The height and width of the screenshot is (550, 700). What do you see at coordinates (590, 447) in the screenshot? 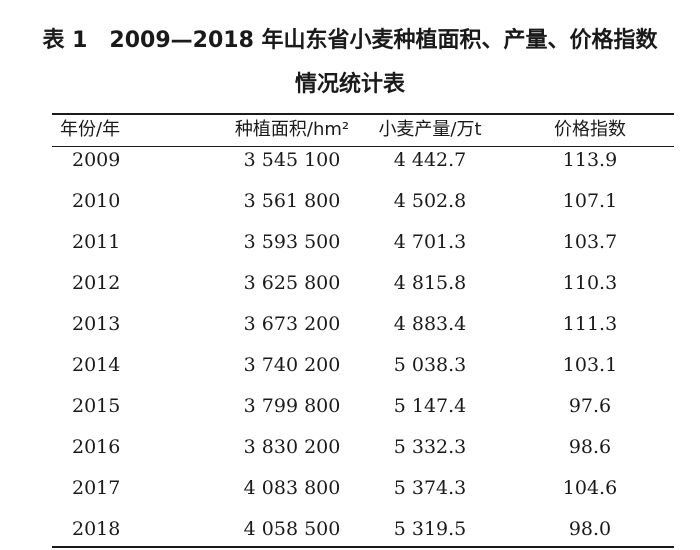
I see `cell-price-index: 98.6` at bounding box center [590, 447].